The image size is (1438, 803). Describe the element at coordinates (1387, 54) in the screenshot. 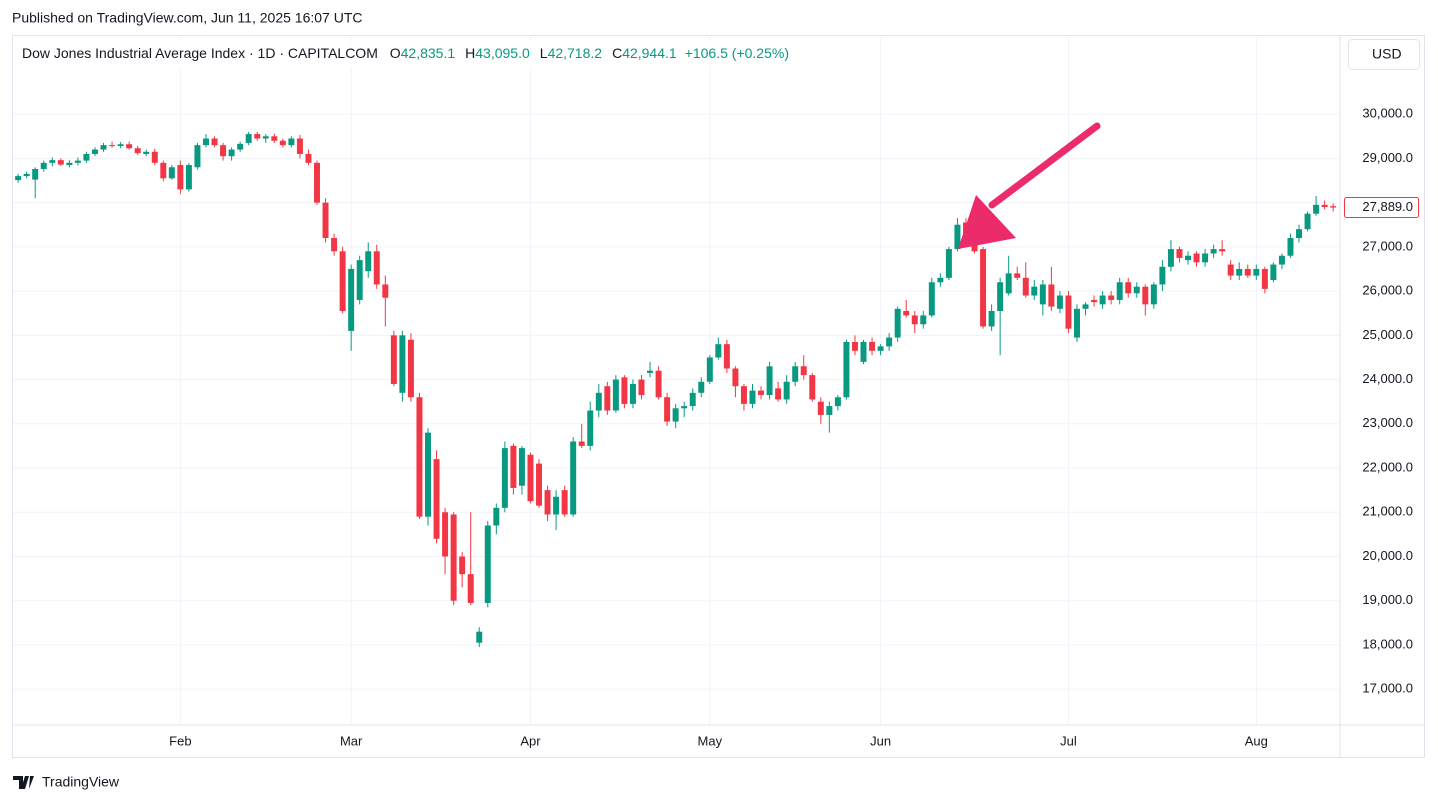

I see `currency-label: USD` at that location.